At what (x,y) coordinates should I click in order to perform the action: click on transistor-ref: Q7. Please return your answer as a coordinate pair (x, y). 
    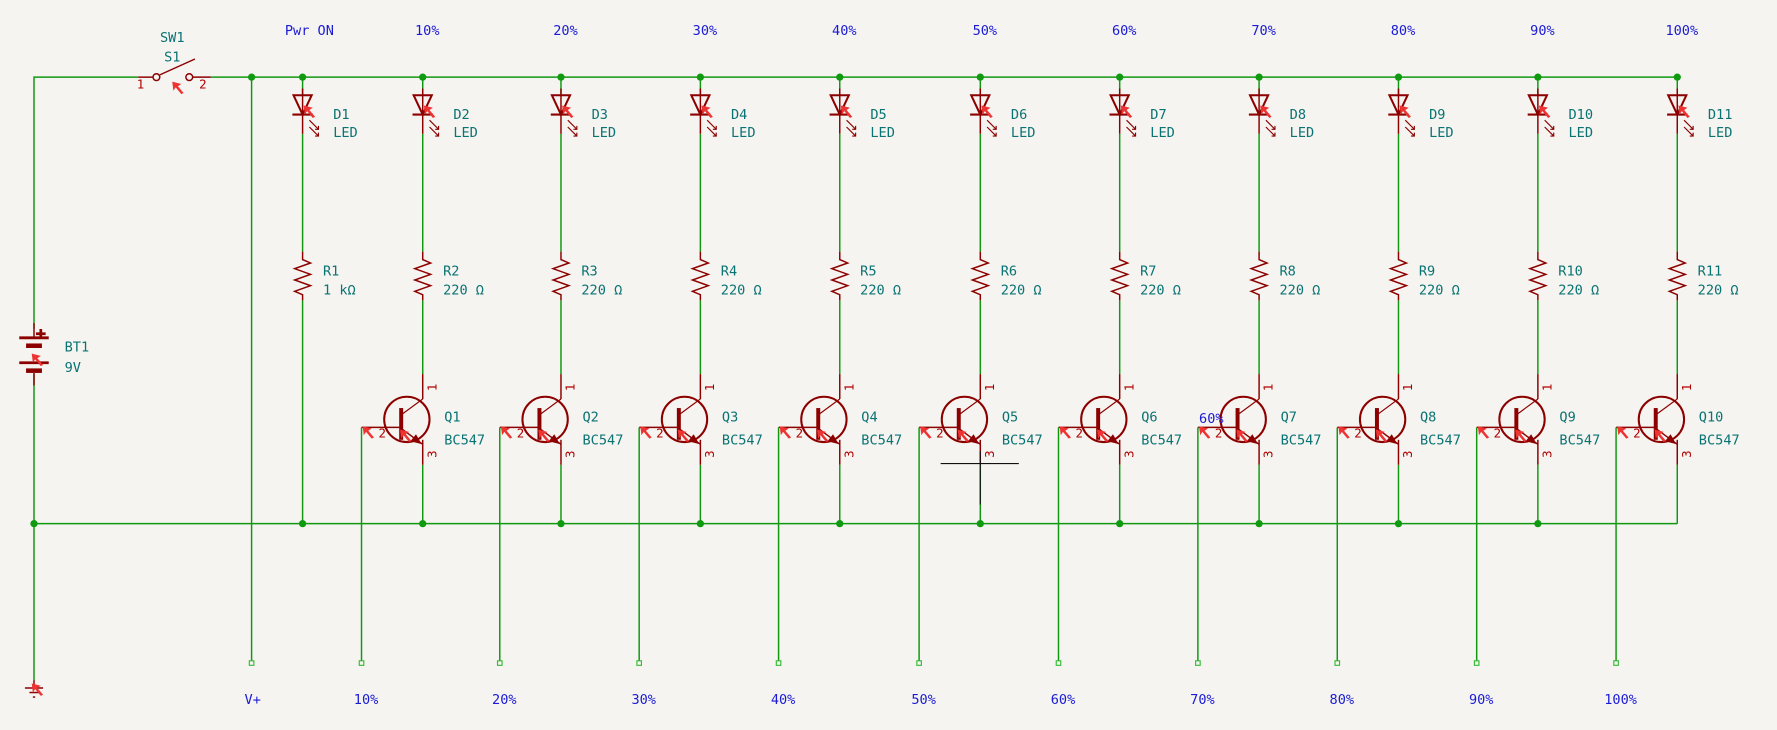
    Looking at the image, I should click on (1289, 418).